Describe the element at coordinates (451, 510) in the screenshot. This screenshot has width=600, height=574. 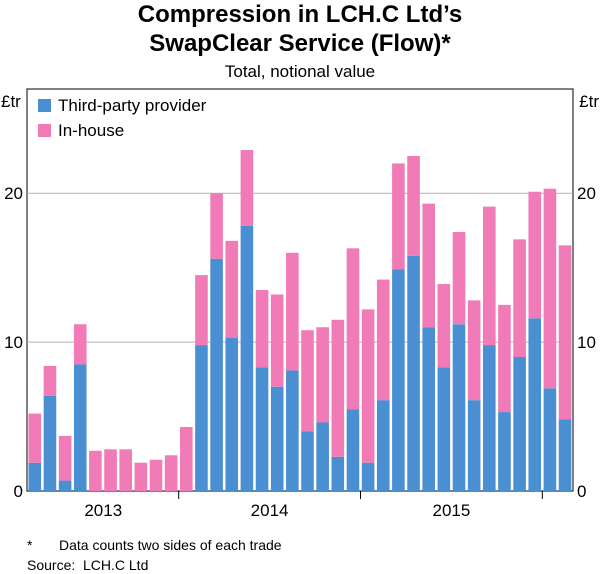
I see `x-tick-label: 2015` at that location.